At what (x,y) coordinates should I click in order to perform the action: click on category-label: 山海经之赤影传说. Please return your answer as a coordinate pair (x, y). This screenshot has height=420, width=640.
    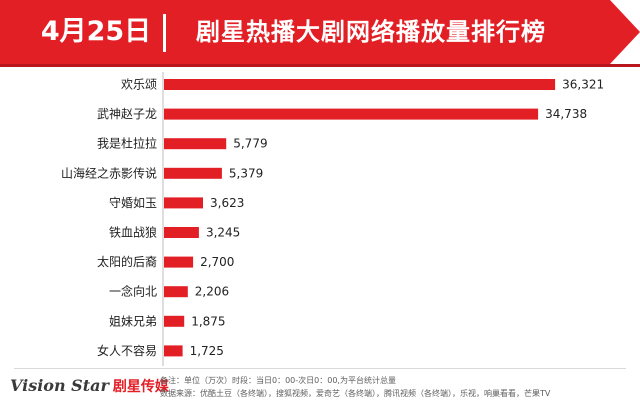
    Looking at the image, I should click on (109, 172).